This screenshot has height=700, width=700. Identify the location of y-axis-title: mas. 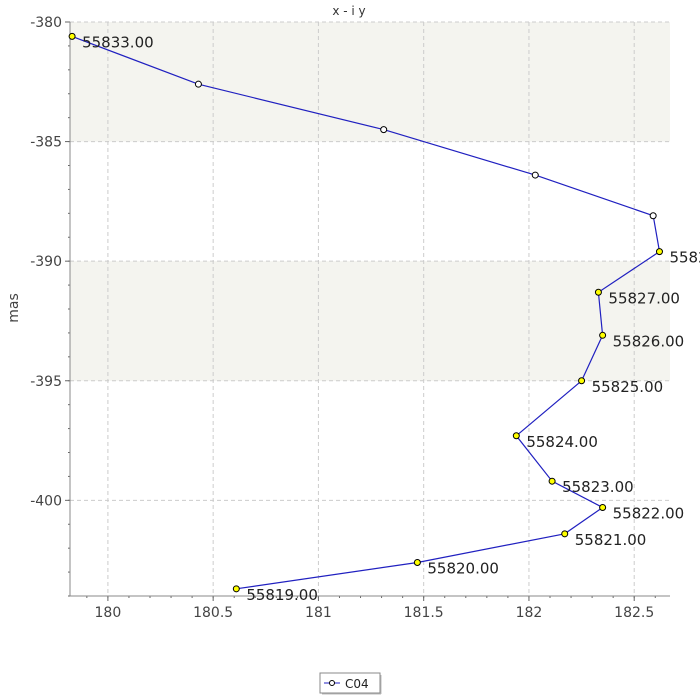
(14, 308).